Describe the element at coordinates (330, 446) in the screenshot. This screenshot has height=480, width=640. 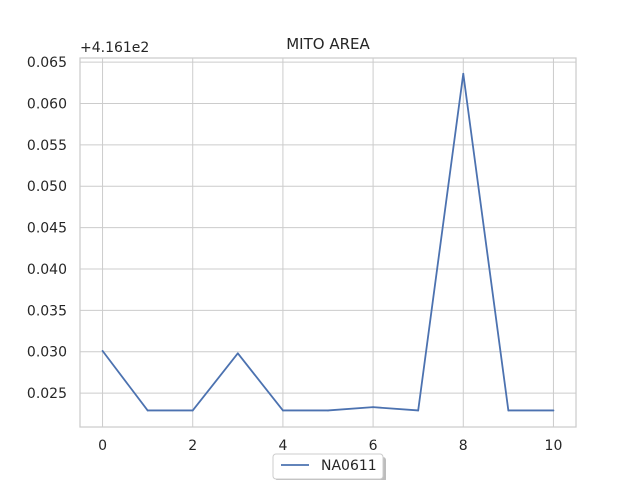
I see `x-axis-ticks: 0 2 4 6 8 10` at that location.